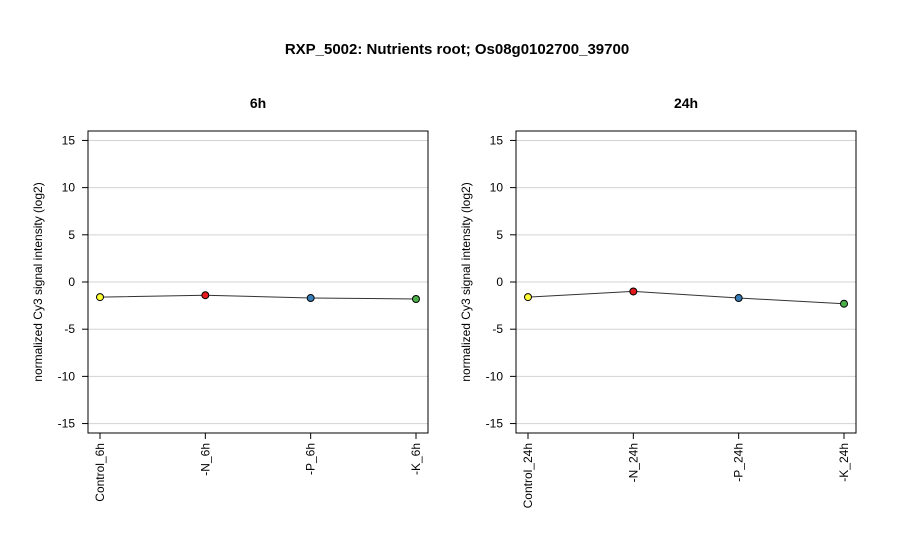 Image resolution: width=900 pixels, height=550 pixels. Describe the element at coordinates (100, 472) in the screenshot. I see `x-tick-label: Control_6h` at that location.